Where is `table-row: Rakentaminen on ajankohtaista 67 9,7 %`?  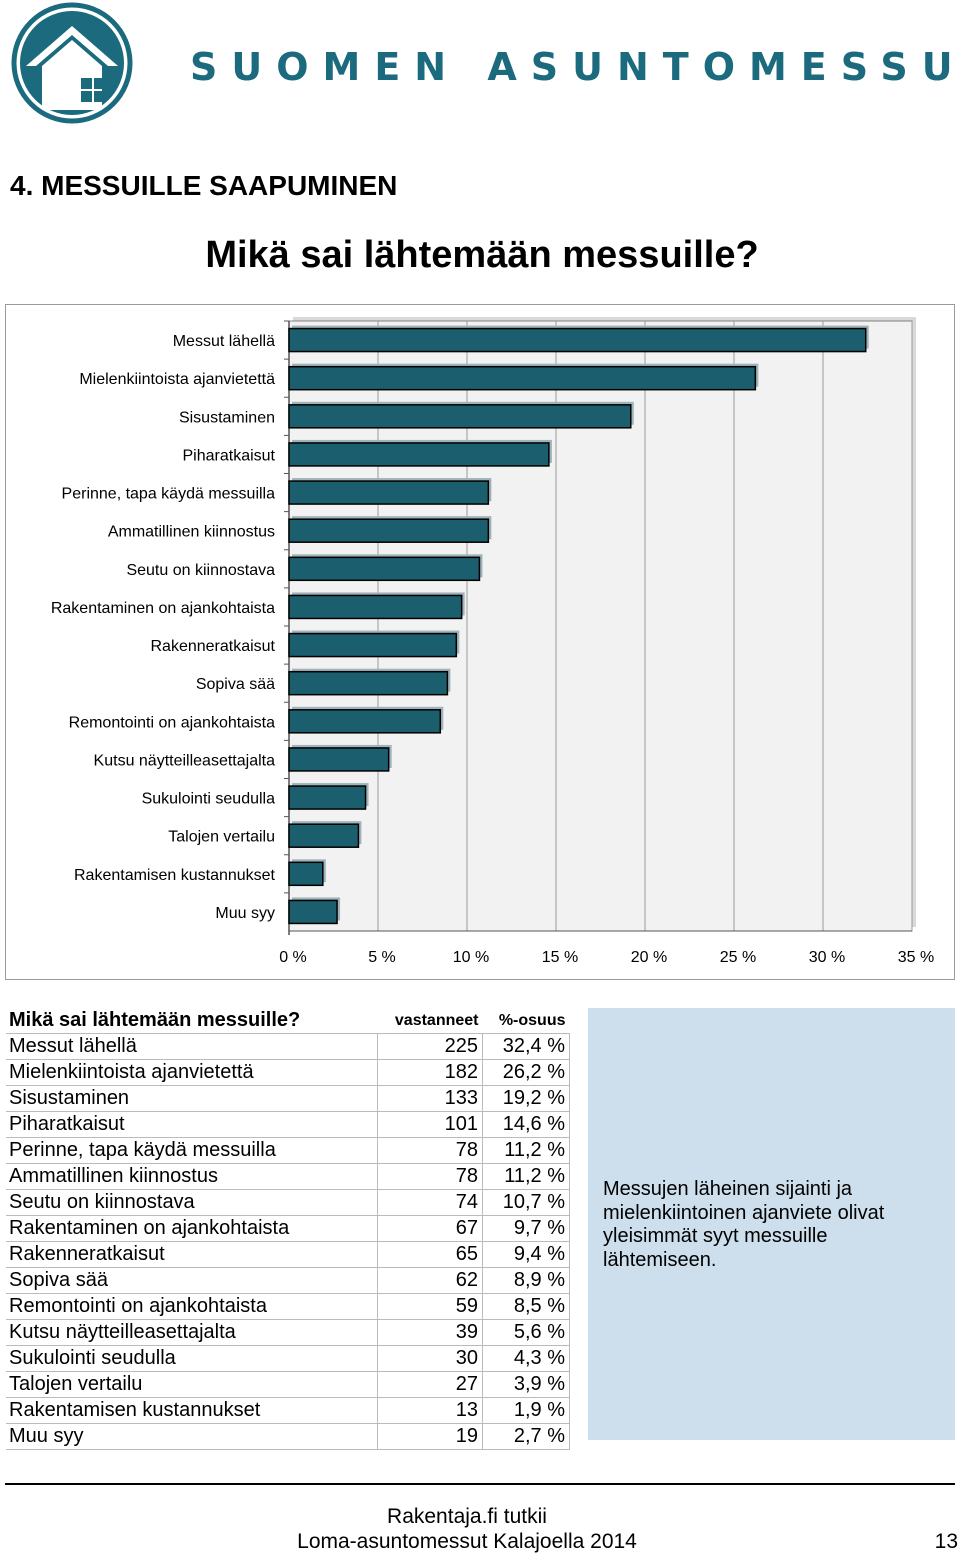
table-row: Rakentaminen on ajankohtaista 67 9,7 % is located at coordinates (288, 1228).